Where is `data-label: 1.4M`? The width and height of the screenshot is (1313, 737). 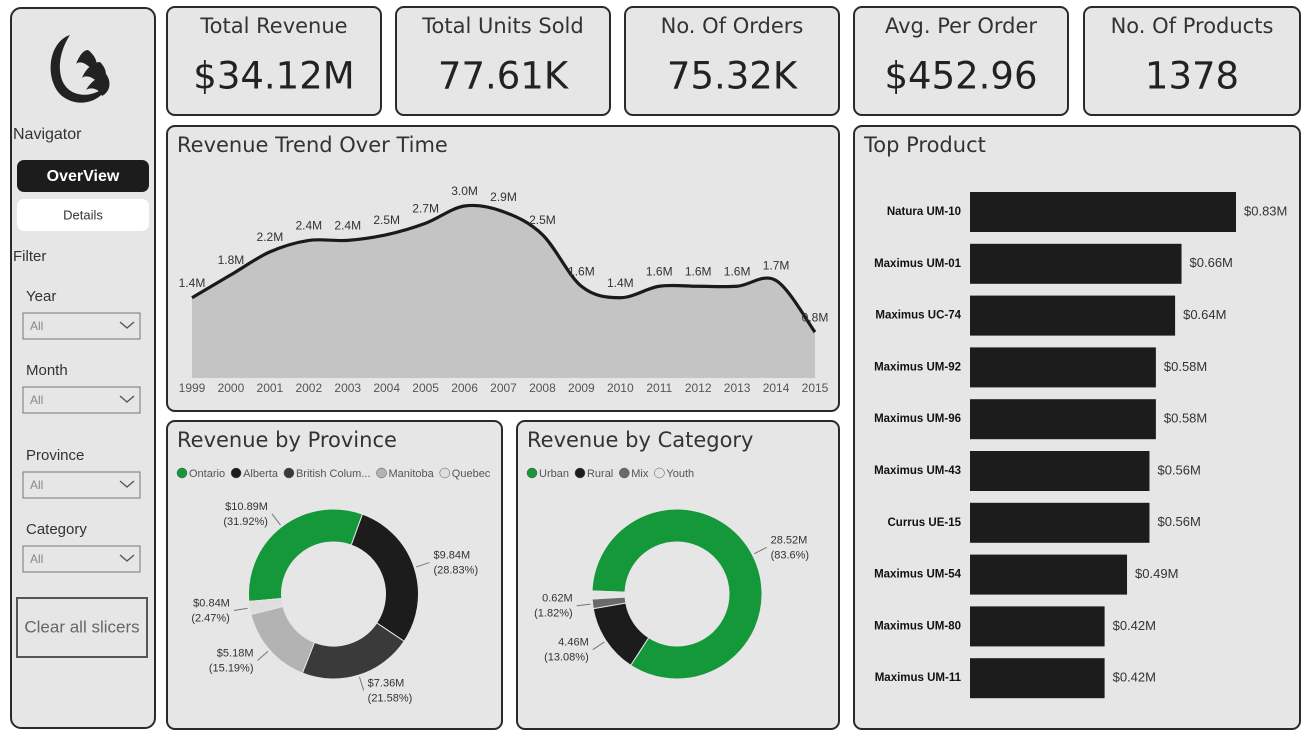 data-label: 1.4M is located at coordinates (620, 283).